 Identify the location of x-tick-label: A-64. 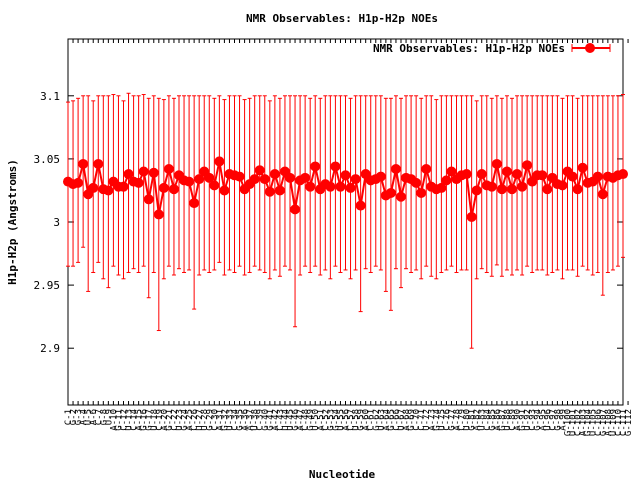
(387, 420).